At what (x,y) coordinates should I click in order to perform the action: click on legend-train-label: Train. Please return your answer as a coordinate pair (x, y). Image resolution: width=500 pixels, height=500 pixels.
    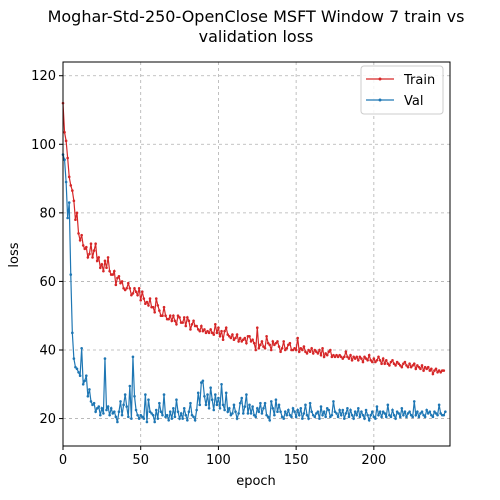
    Looking at the image, I should click on (419, 80).